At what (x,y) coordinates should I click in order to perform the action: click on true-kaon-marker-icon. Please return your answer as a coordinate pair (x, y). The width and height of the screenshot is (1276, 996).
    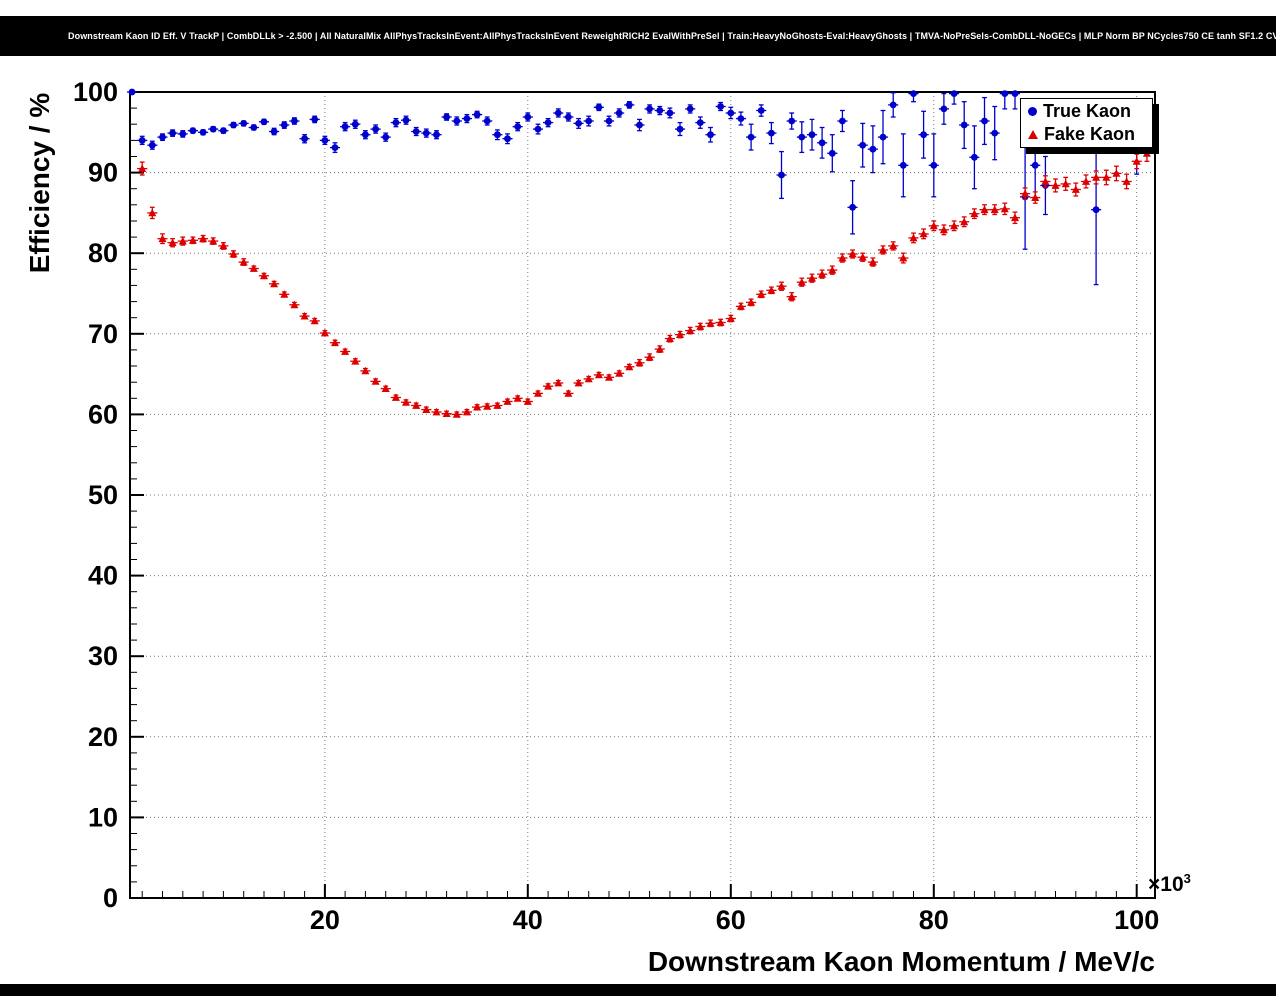
    Looking at the image, I should click on (1032, 112).